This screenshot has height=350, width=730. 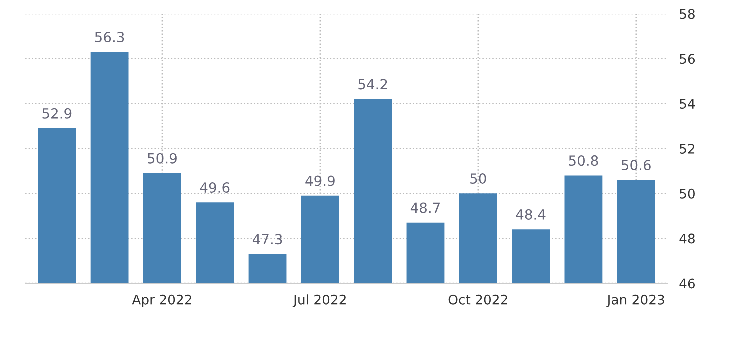 What do you see at coordinates (688, 104) in the screenshot?
I see `y-tick-label: 54` at bounding box center [688, 104].